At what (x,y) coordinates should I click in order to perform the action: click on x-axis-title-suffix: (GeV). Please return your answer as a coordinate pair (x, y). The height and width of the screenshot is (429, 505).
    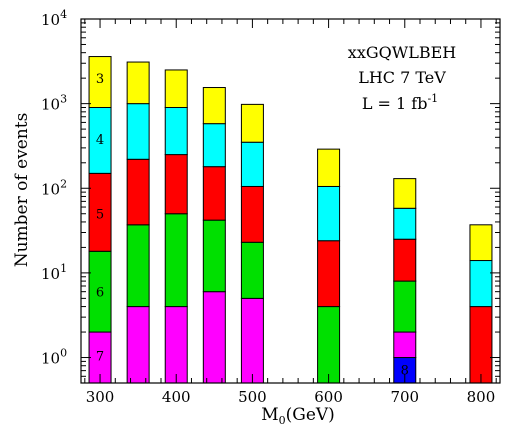
    Looking at the image, I should click on (310, 415).